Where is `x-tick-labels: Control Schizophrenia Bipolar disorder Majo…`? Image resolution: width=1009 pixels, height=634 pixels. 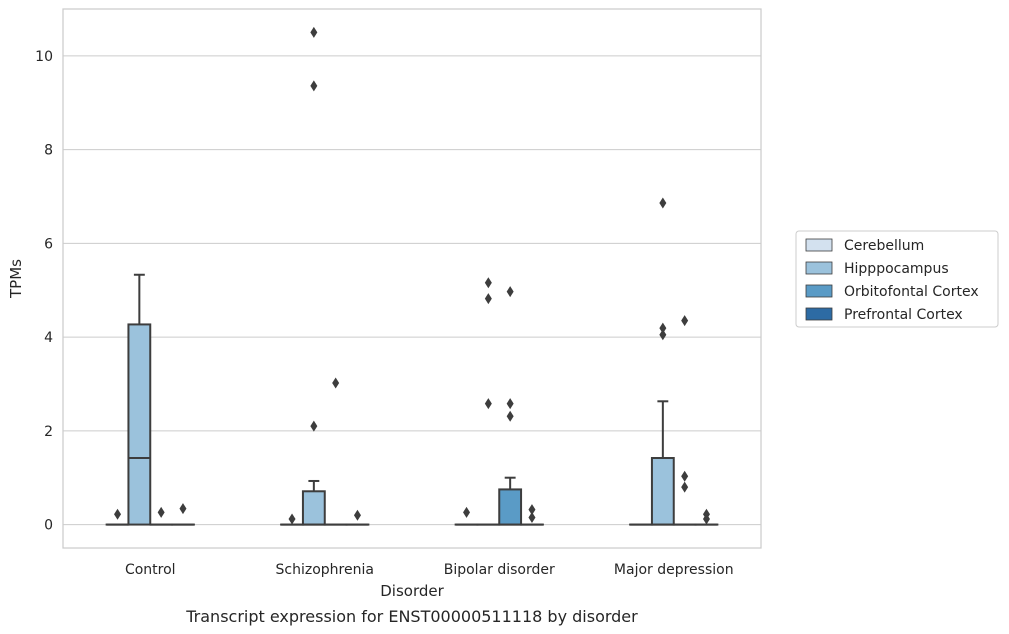 x-tick-labels: Control Schizophrenia Bipolar disorder Majo… is located at coordinates (429, 570).